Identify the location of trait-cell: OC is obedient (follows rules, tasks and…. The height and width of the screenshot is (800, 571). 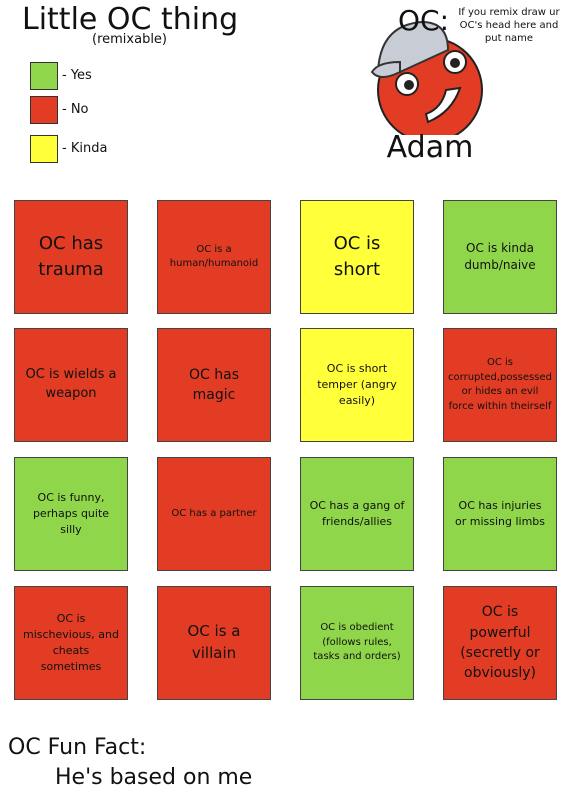
(357, 643).